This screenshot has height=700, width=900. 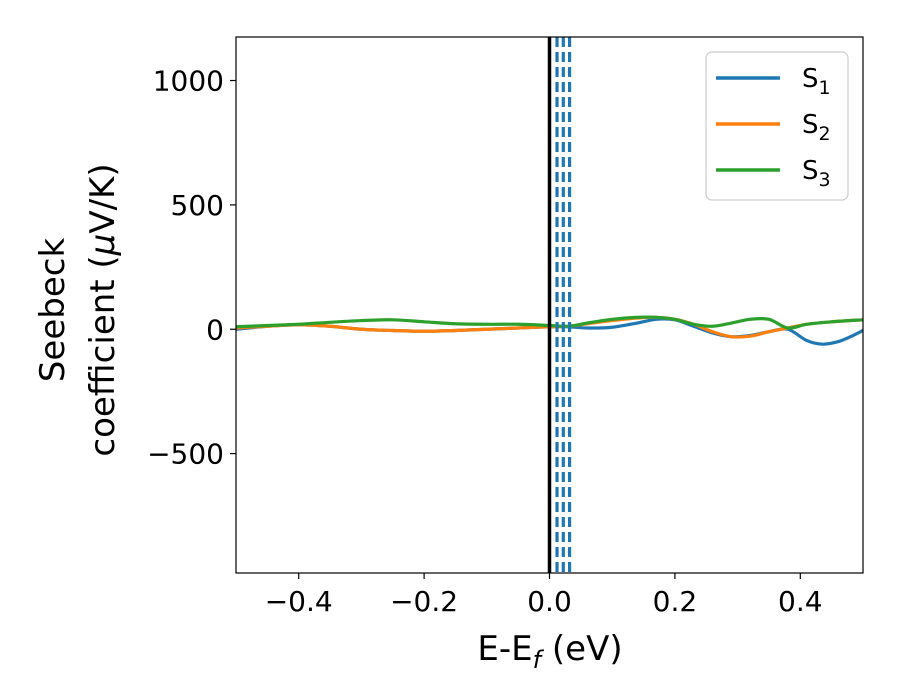 I want to click on y-tick-label: −500, so click(x=185, y=454).